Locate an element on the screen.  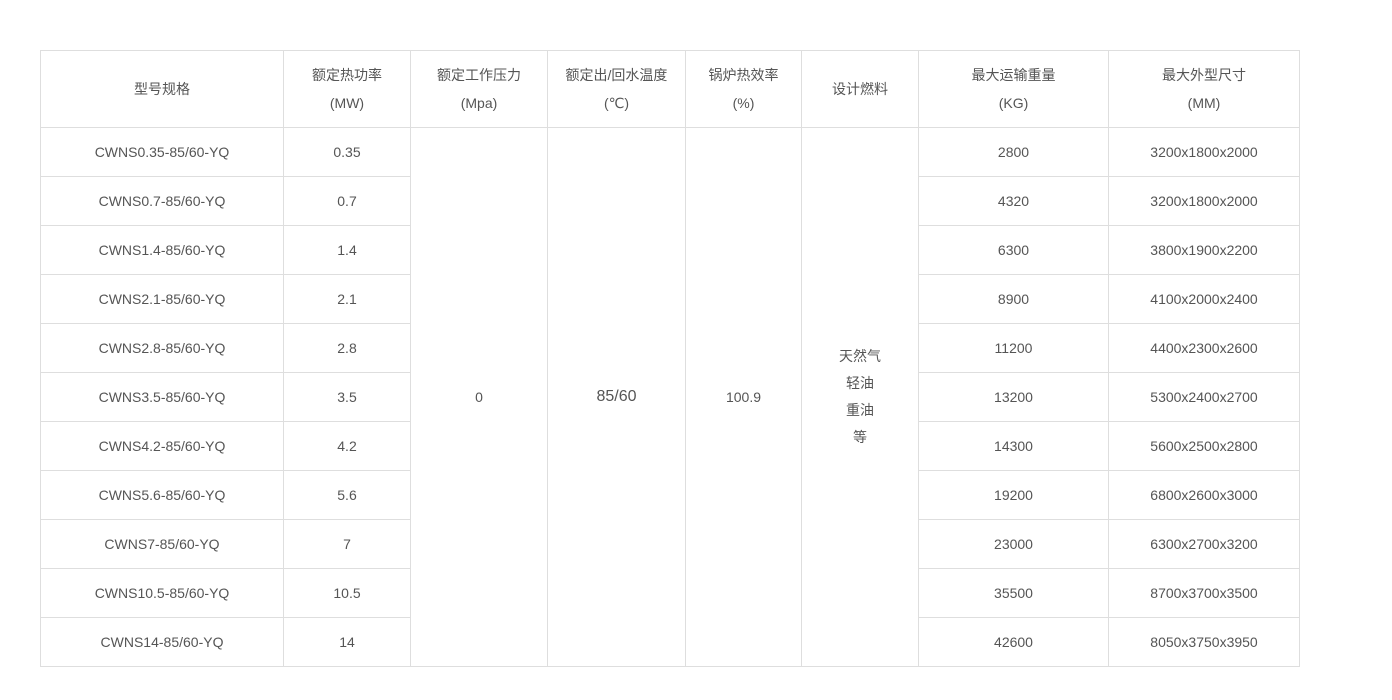
power-cell: 2.1 is located at coordinates (347, 299).